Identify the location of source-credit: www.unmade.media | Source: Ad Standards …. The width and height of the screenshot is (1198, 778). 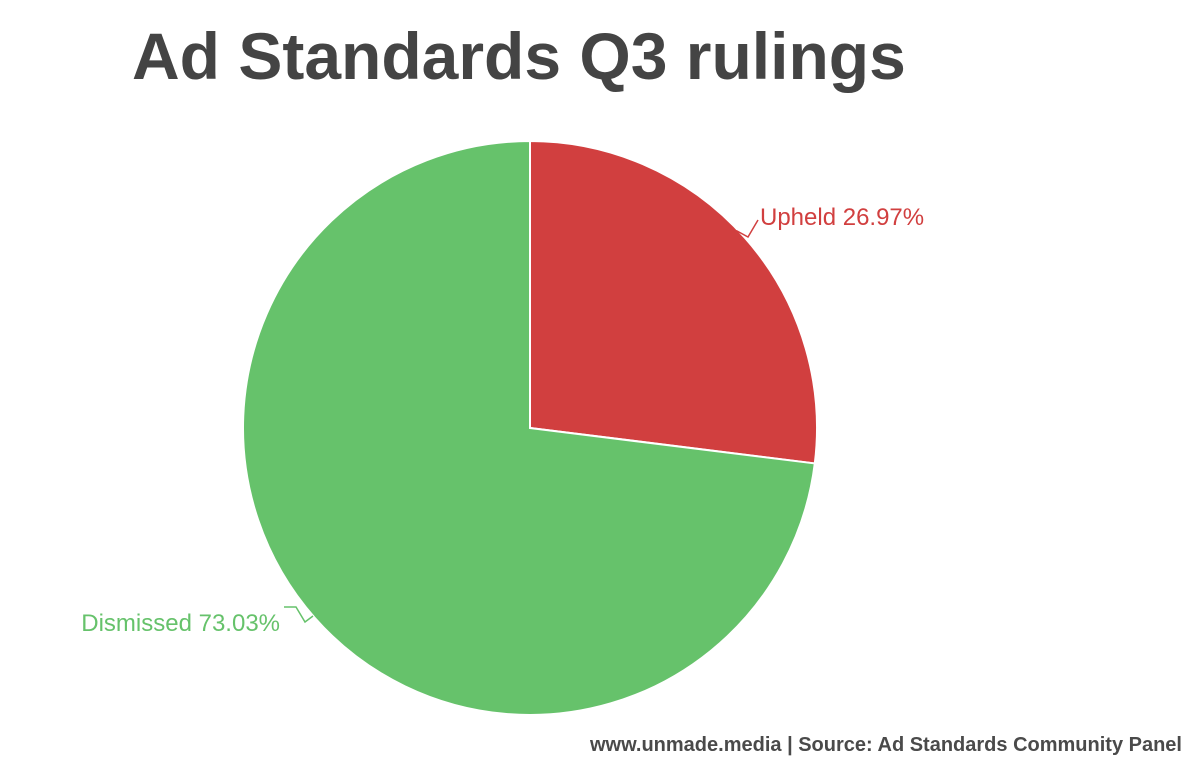
(885, 745).